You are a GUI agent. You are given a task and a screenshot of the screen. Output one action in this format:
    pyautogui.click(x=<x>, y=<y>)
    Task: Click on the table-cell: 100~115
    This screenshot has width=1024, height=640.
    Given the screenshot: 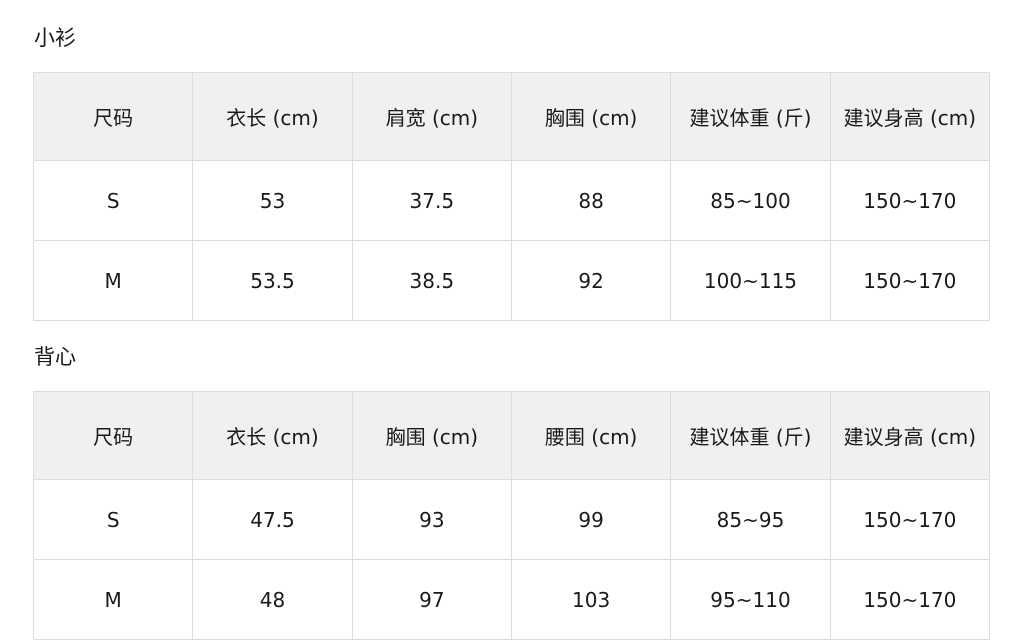 What is the action you would take?
    pyautogui.click(x=750, y=280)
    